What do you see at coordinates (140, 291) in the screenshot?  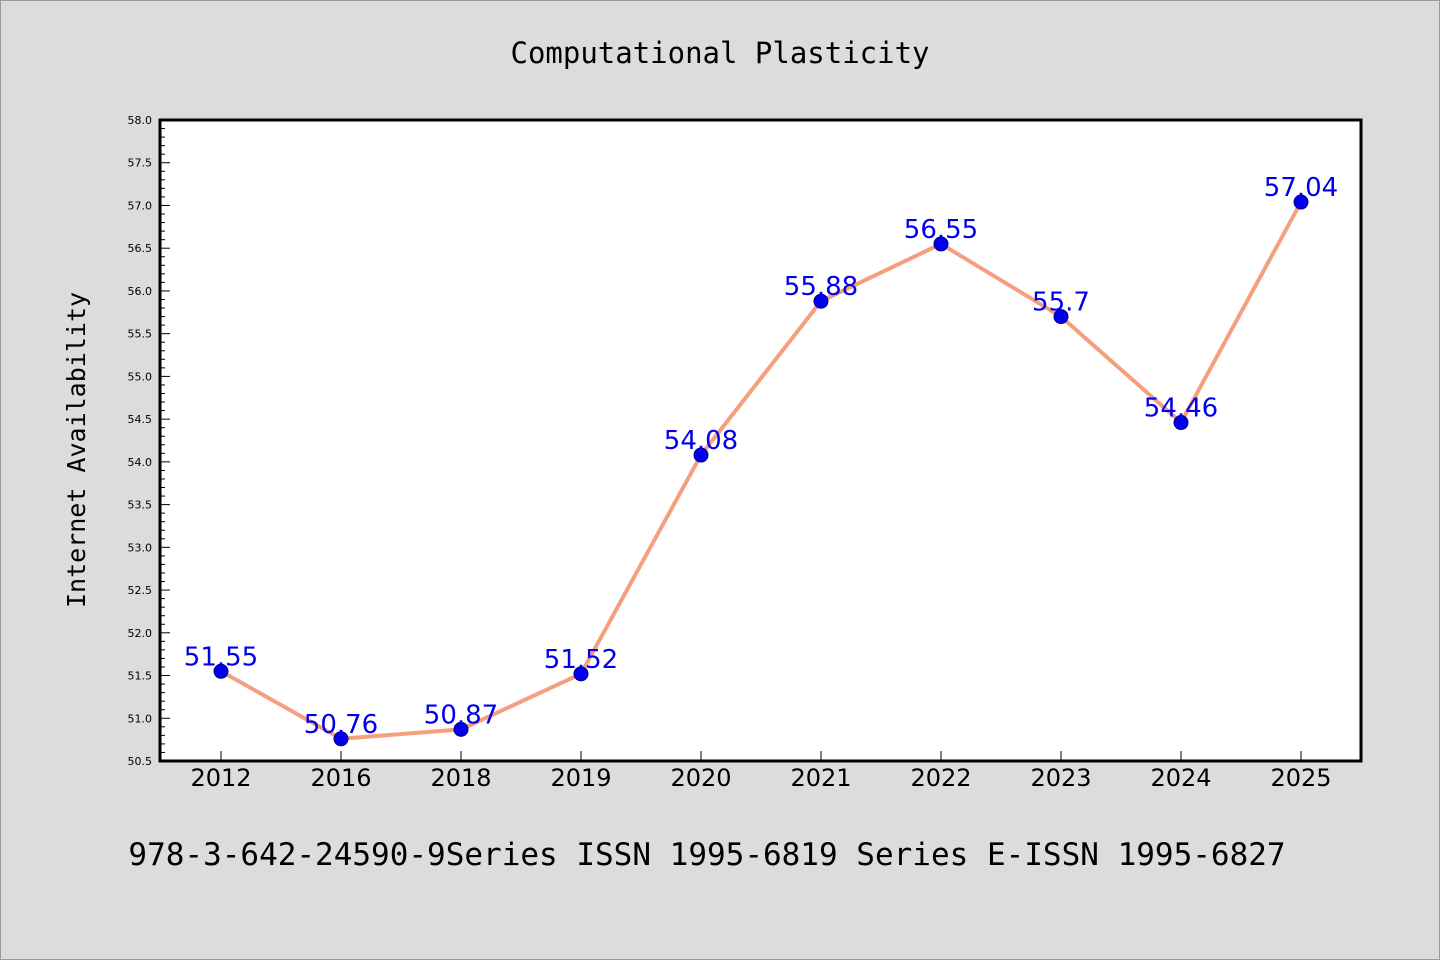 I see `y-tick-label: 56.0` at bounding box center [140, 291].